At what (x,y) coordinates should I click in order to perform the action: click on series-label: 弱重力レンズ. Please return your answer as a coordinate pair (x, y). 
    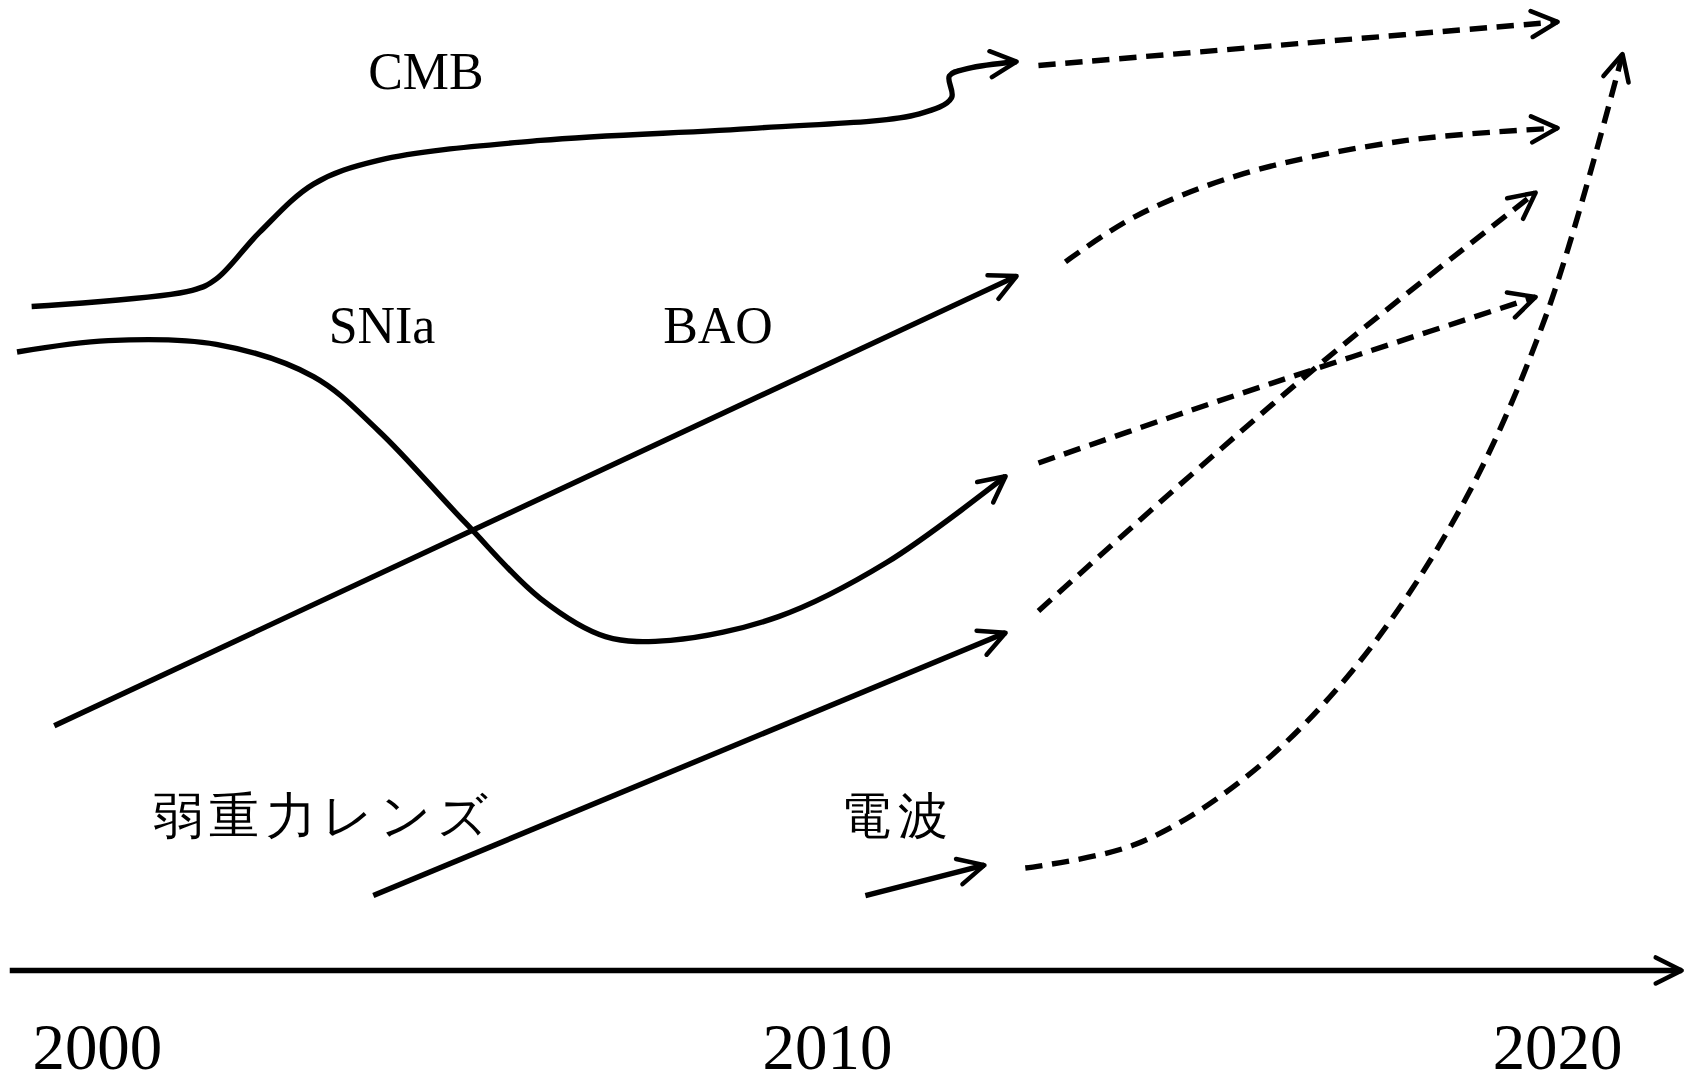
    Looking at the image, I should click on (323, 817).